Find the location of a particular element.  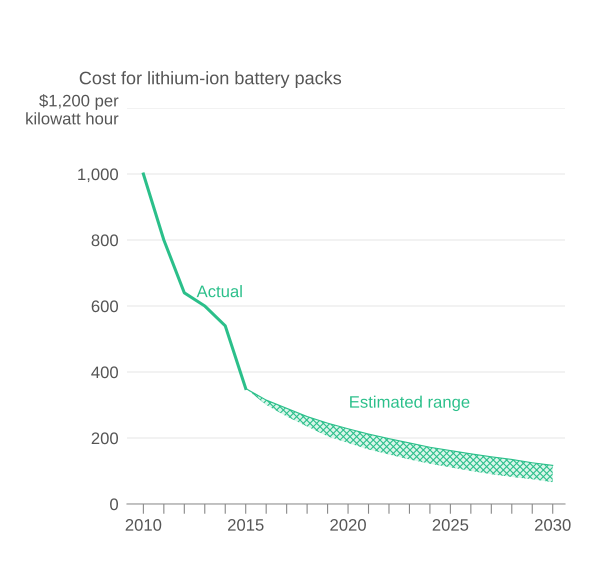

y-tick-label: 0 is located at coordinates (114, 504).